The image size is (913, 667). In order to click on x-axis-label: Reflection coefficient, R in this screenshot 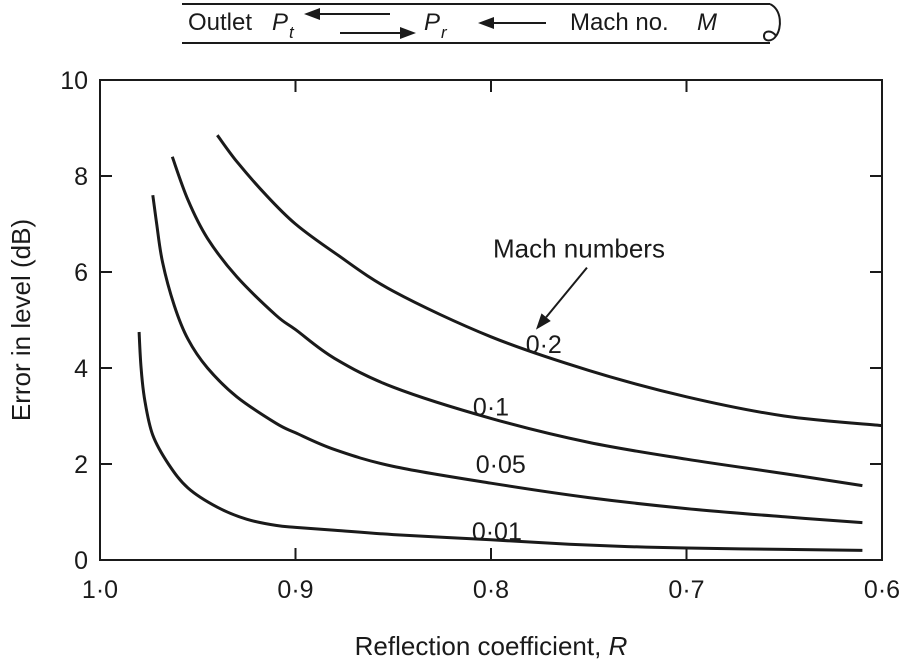, I will do `click(491, 646)`.